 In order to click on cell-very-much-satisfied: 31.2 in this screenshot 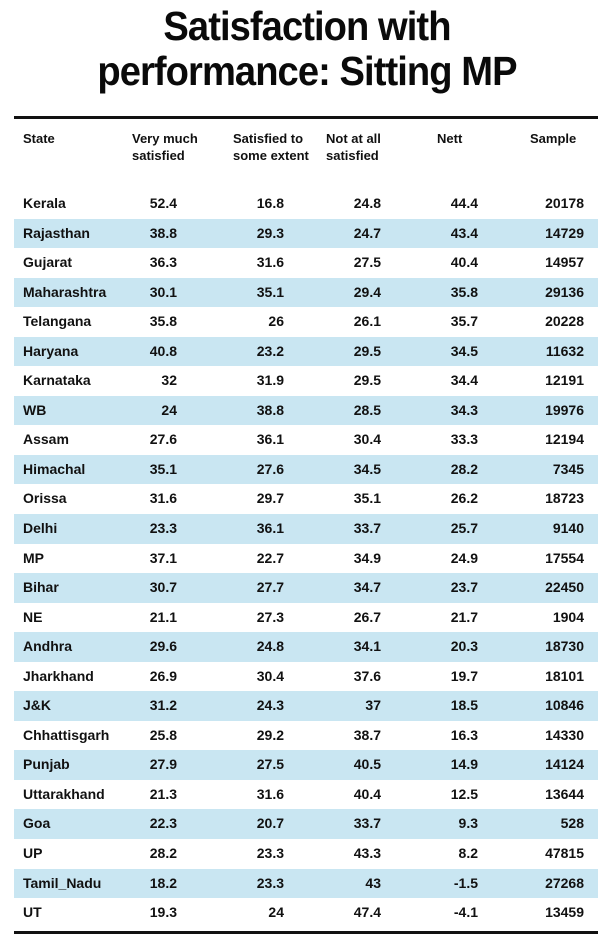, I will do `click(163, 705)`.